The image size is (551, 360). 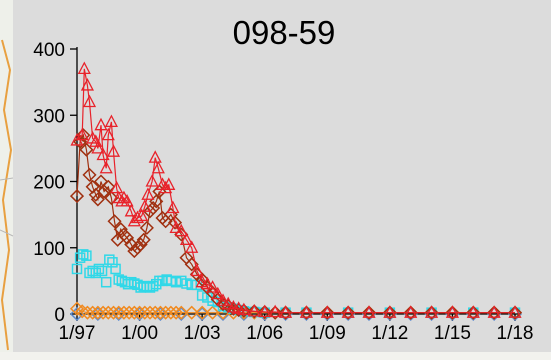 What do you see at coordinates (49, 50) in the screenshot?
I see `y-tick-label: 400` at bounding box center [49, 50].